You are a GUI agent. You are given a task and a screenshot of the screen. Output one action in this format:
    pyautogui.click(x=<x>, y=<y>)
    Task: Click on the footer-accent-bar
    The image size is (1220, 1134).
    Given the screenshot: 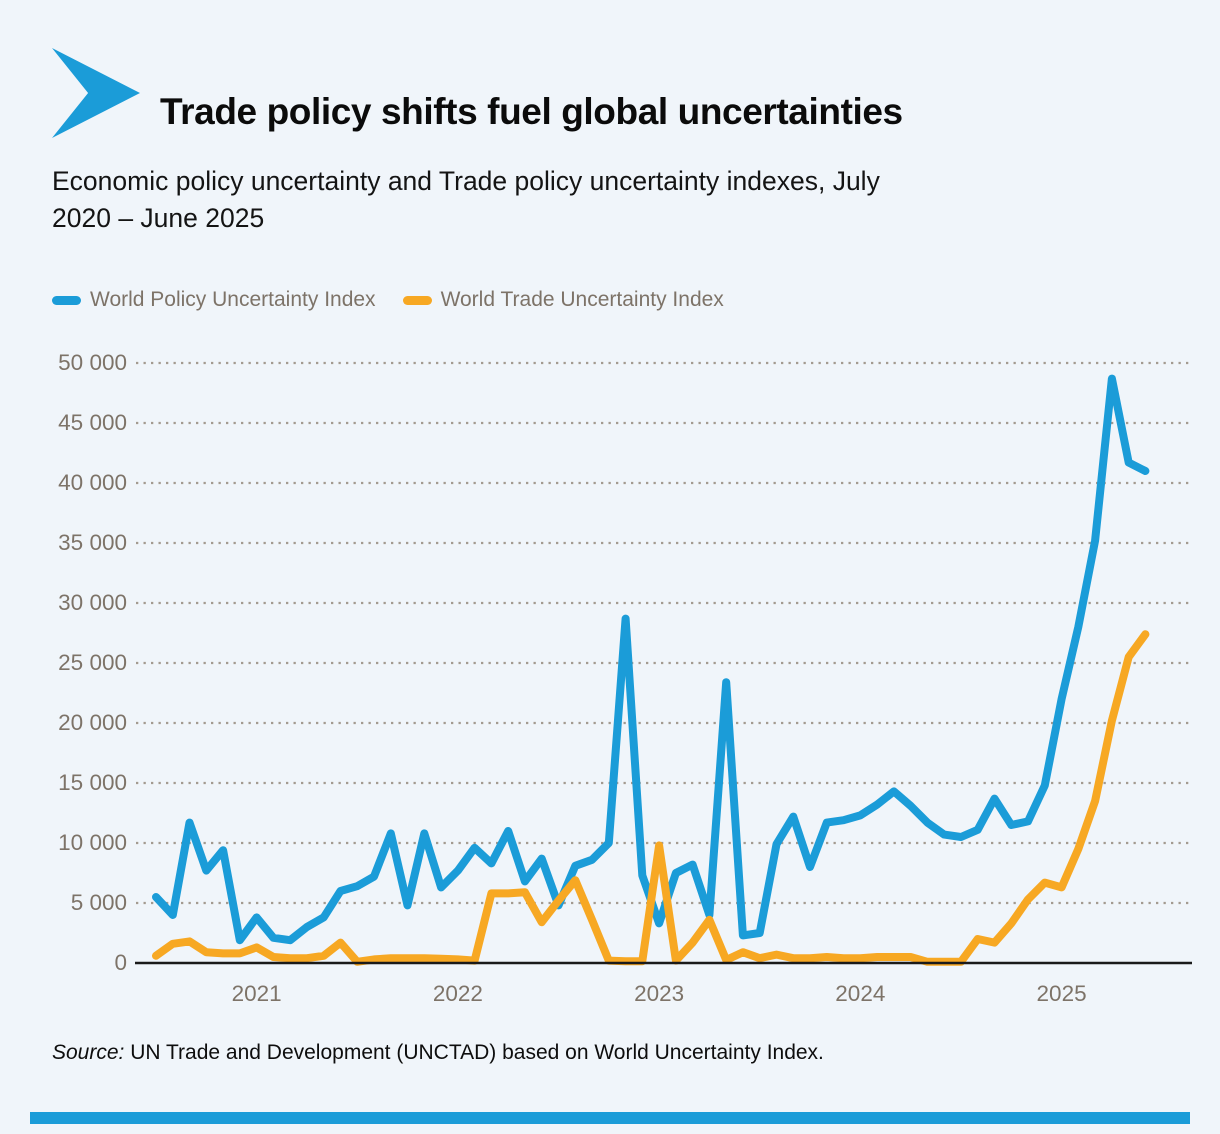 What is the action you would take?
    pyautogui.click(x=610, y=1118)
    